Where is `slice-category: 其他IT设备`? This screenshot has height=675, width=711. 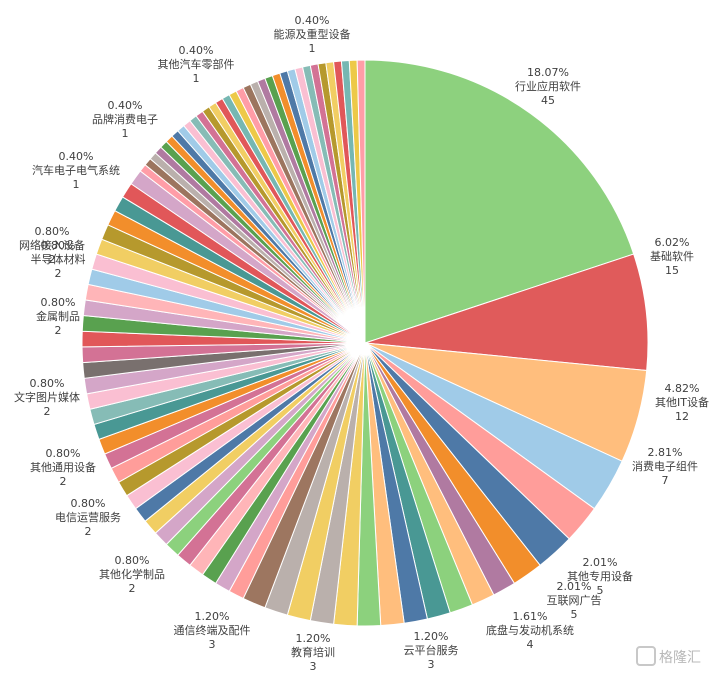 slice-category: 其他IT设备 is located at coordinates (682, 402).